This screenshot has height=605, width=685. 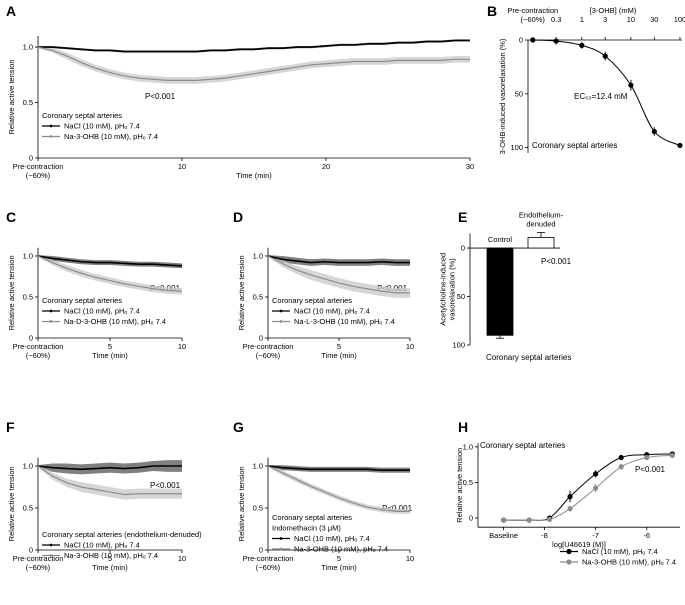 I want to click on y-tick-label: 50, so click(x=461, y=296).